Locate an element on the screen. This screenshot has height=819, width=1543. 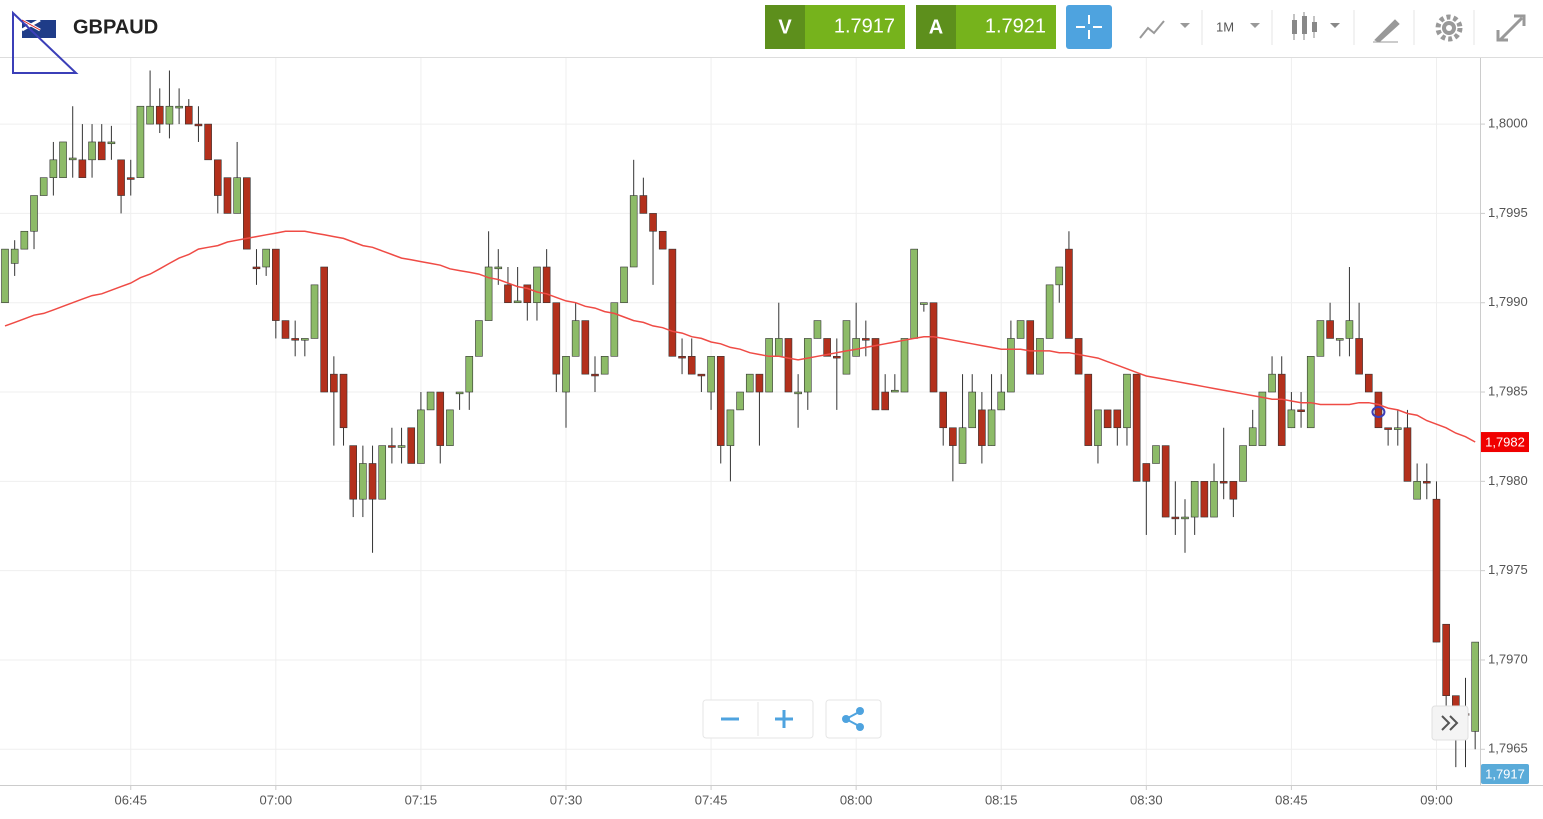
price-box is located at coordinates (1505, 774).